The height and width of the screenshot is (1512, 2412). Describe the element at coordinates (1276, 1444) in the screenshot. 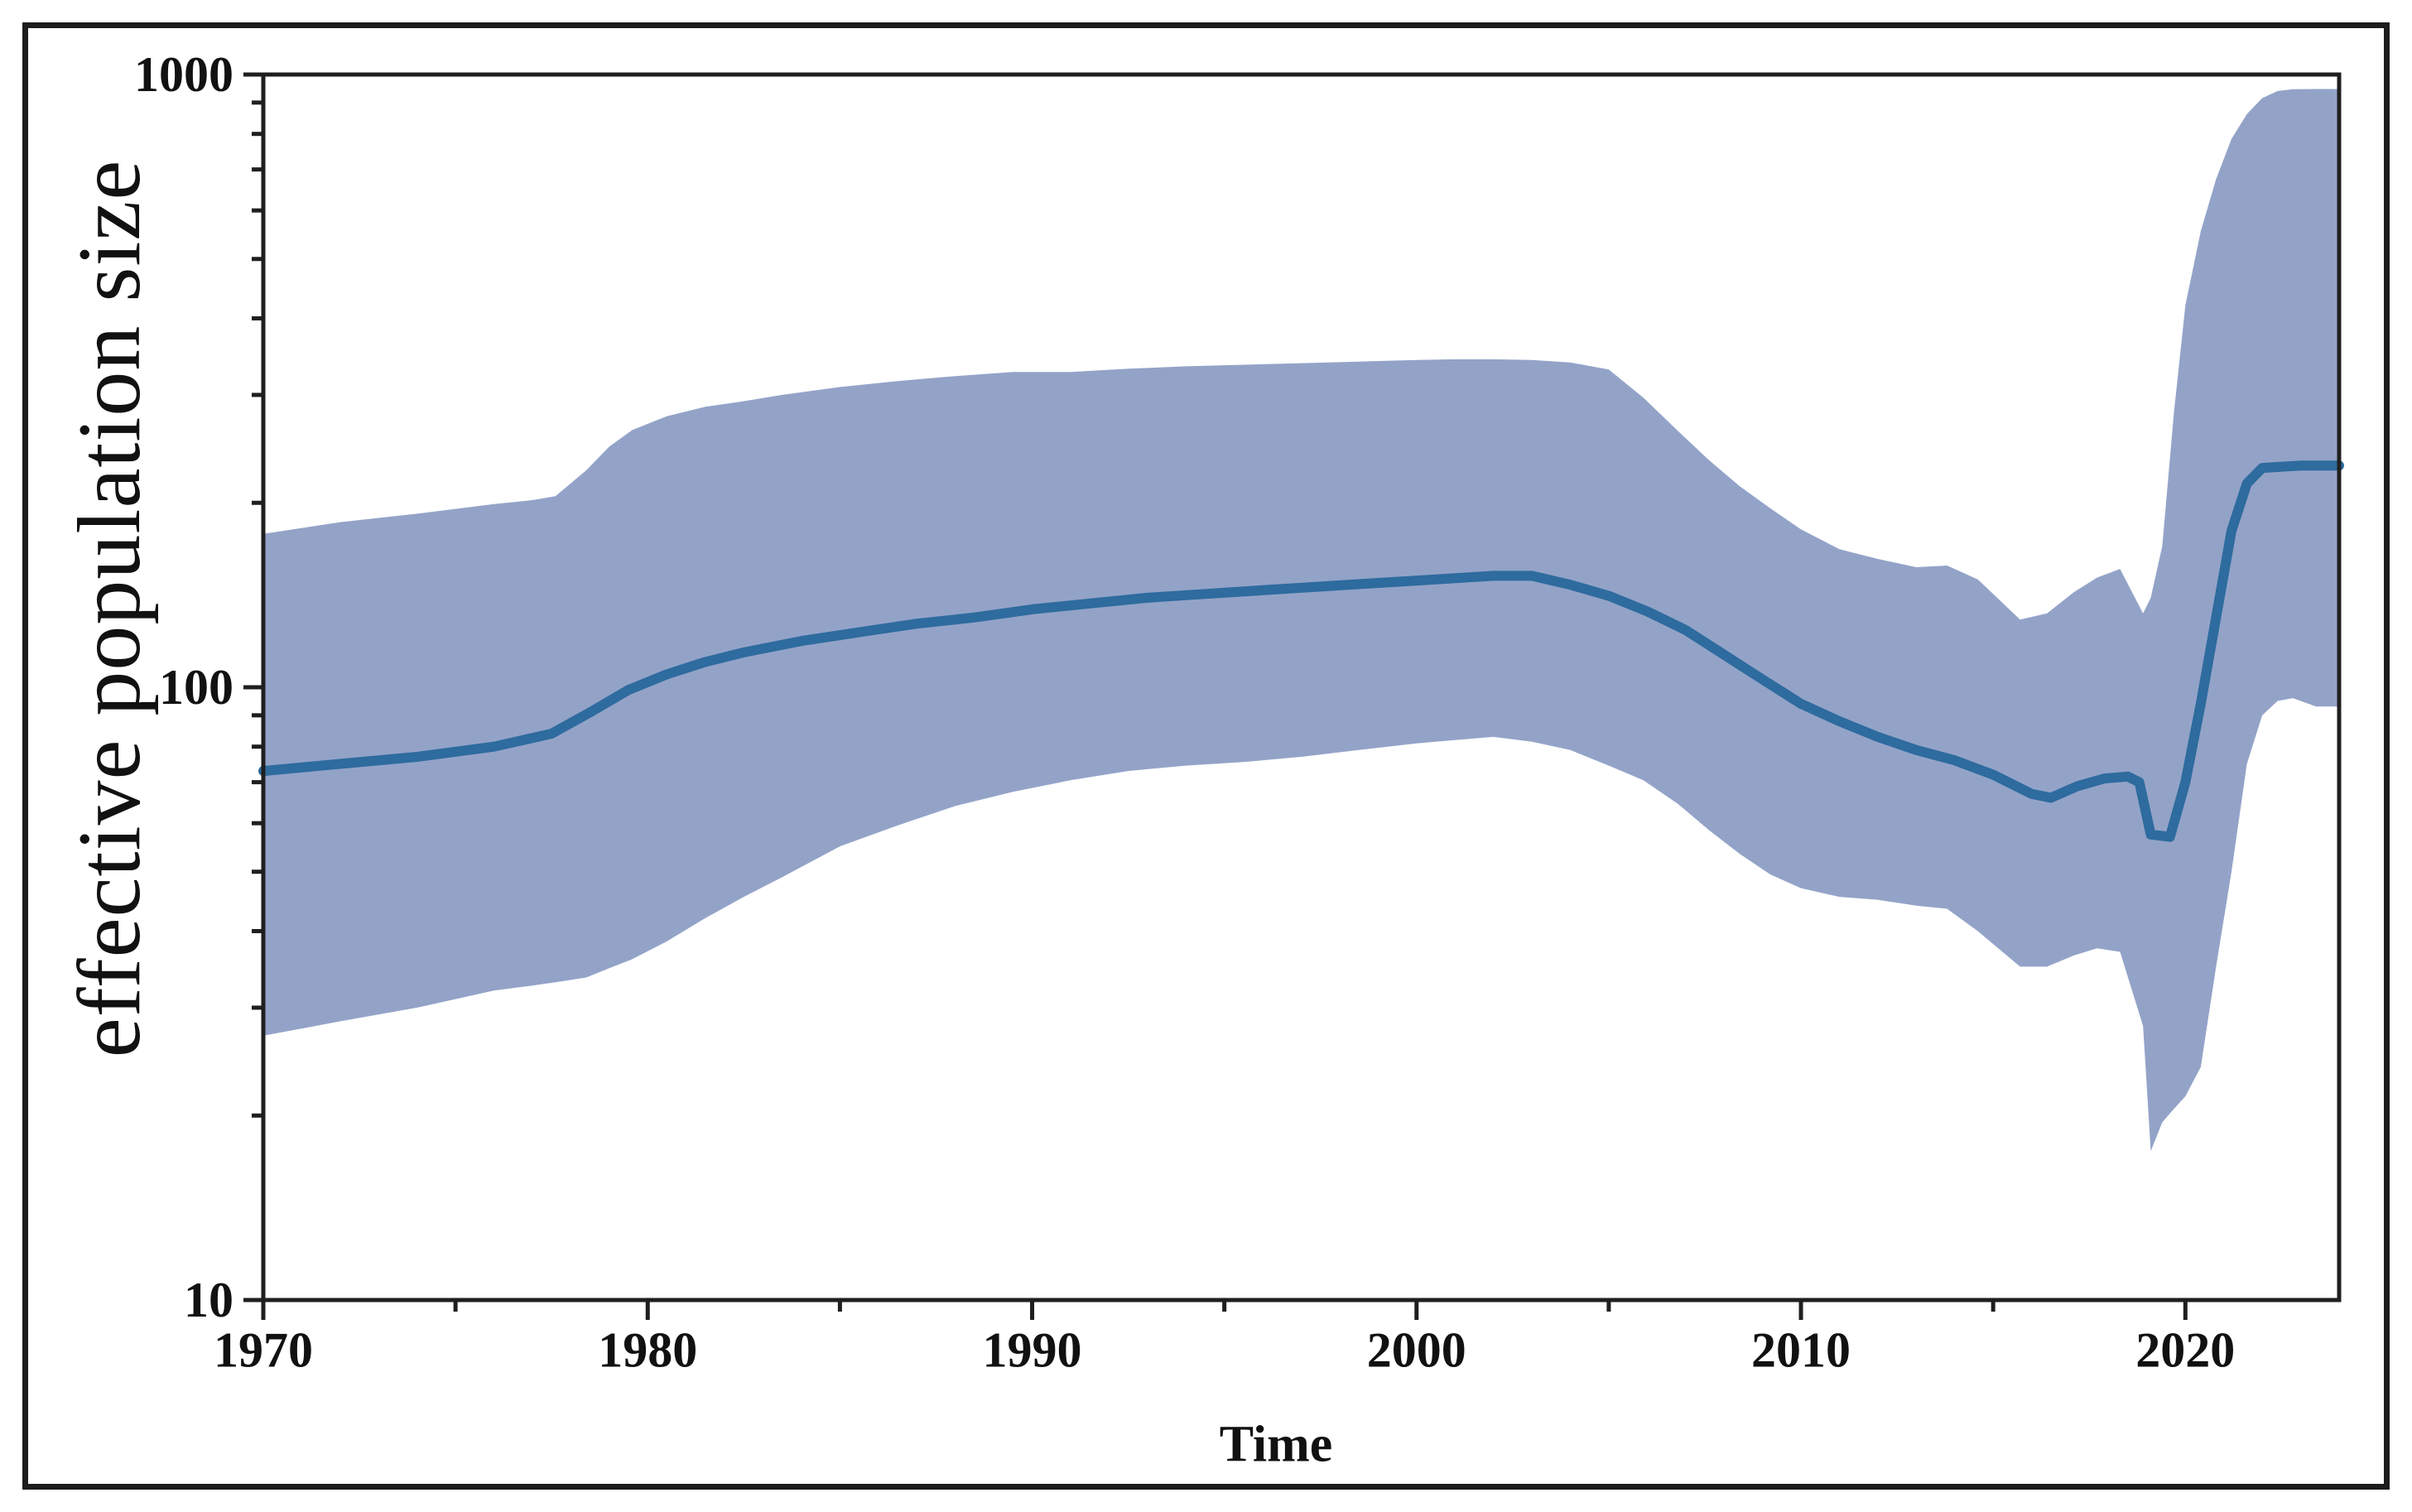

I see `x-axis-title: Time` at that location.